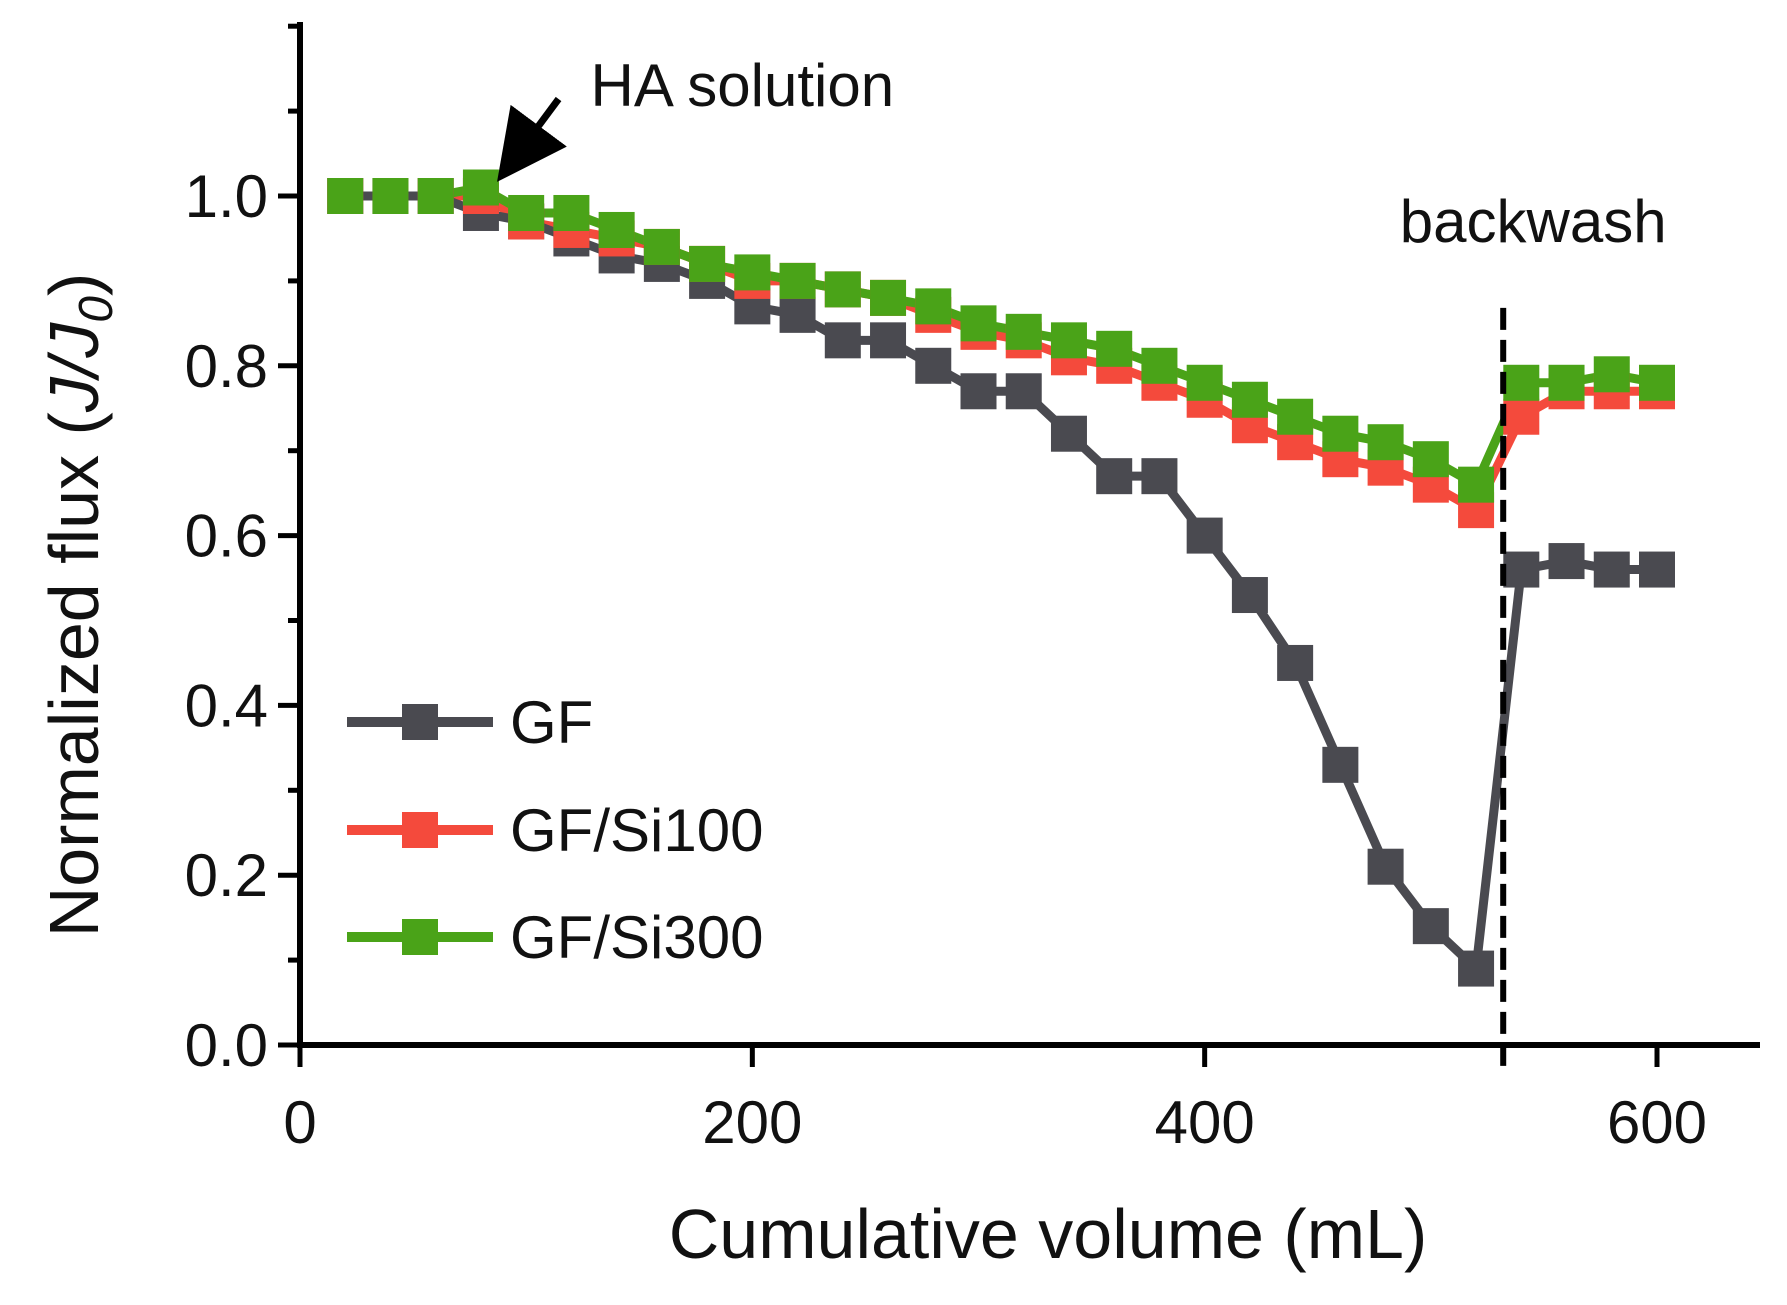 Image resolution: width=1787 pixels, height=1305 pixels. I want to click on legend-item-gf-si100: GF/Si100, so click(555, 830).